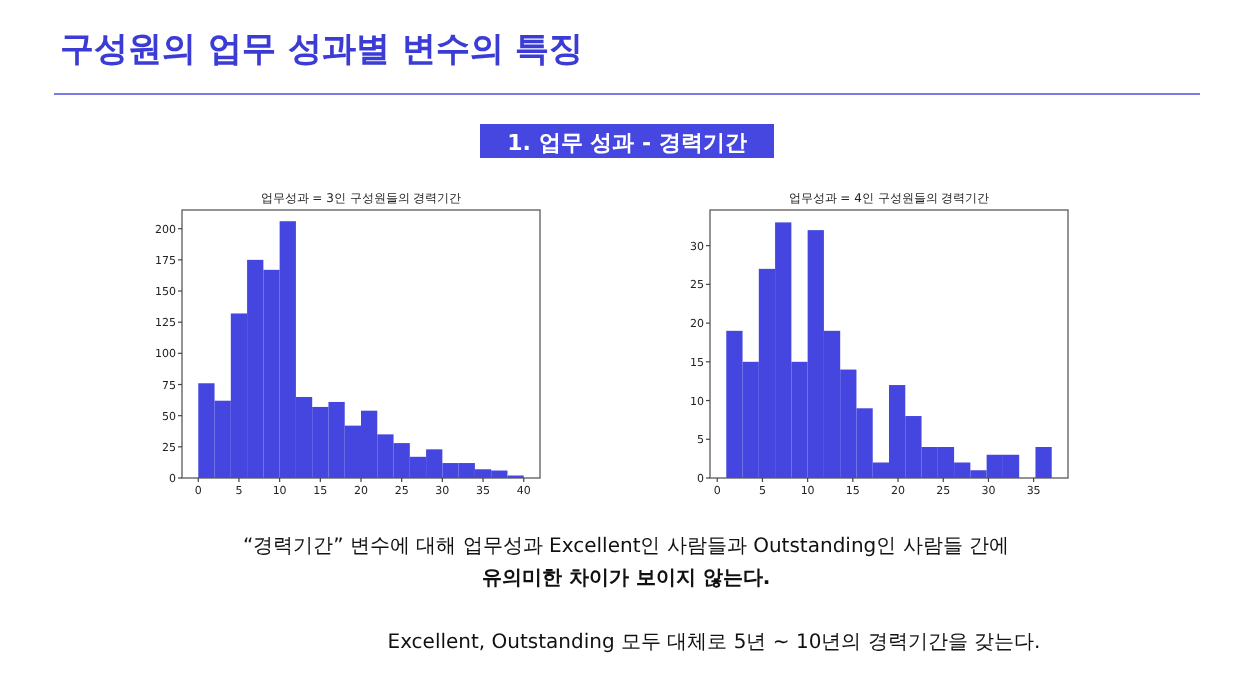  I want to click on text: 1. 업무 성과 - 경력기간, so click(627, 143).